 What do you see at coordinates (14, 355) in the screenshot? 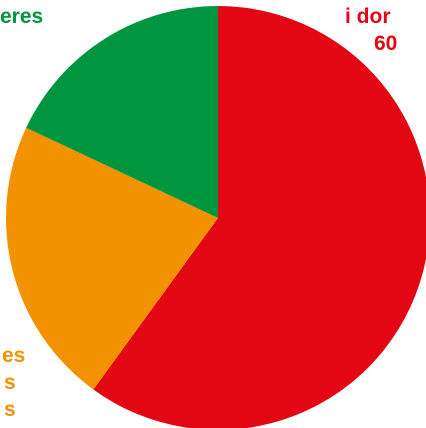
I see `label-orange-line-1: es` at bounding box center [14, 355].